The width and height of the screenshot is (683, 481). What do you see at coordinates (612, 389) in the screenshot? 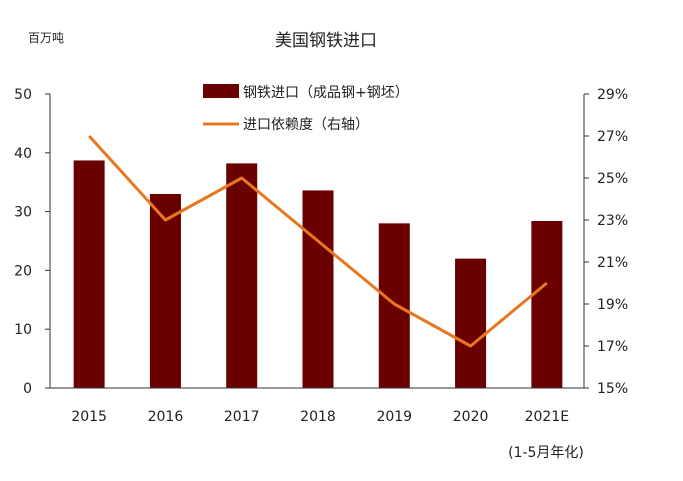
I see `right-tick-label: 15%` at bounding box center [612, 389].